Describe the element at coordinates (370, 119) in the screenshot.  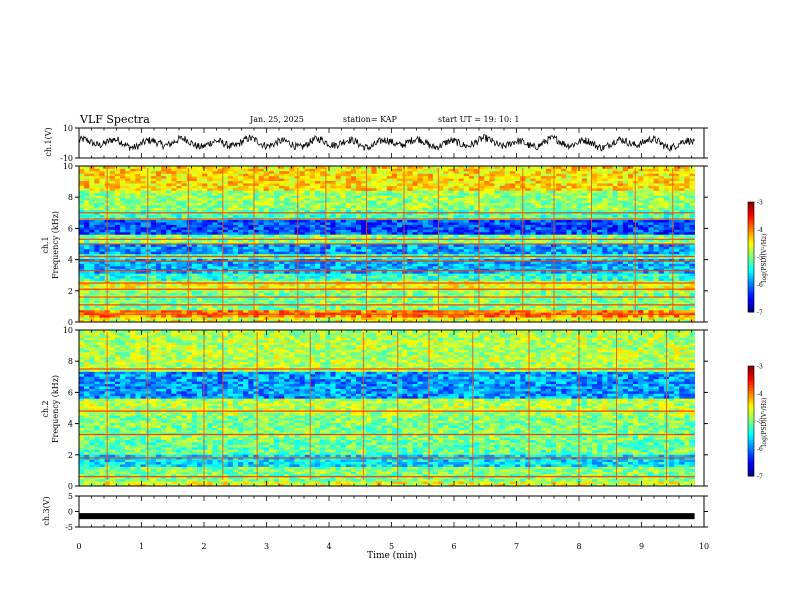
I see `station-label: station= KAP` at that location.